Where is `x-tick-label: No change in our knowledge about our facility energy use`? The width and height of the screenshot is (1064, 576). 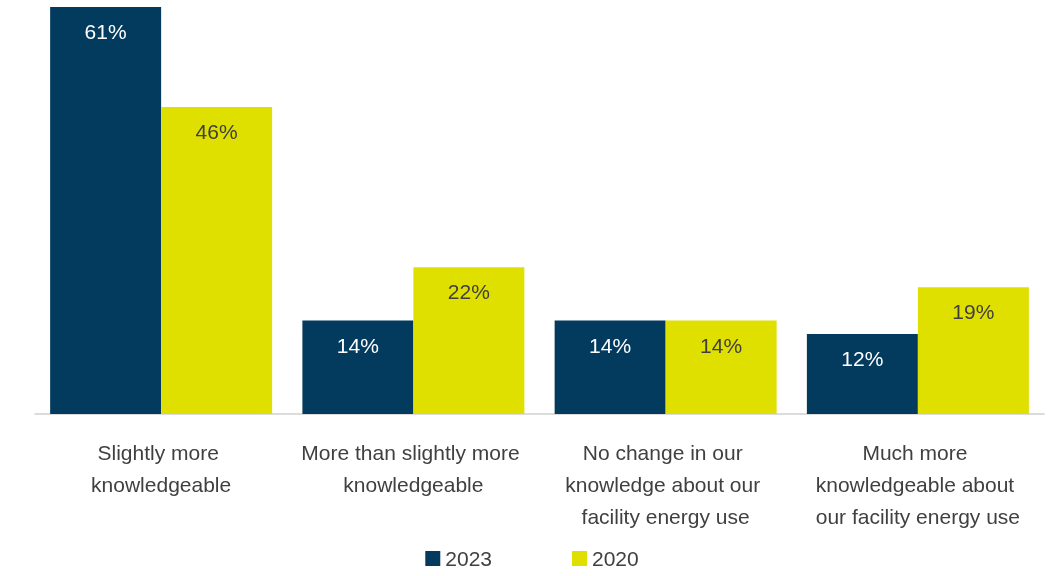 x-tick-label: No change in our knowledge about our facility energy use is located at coordinates (666, 484).